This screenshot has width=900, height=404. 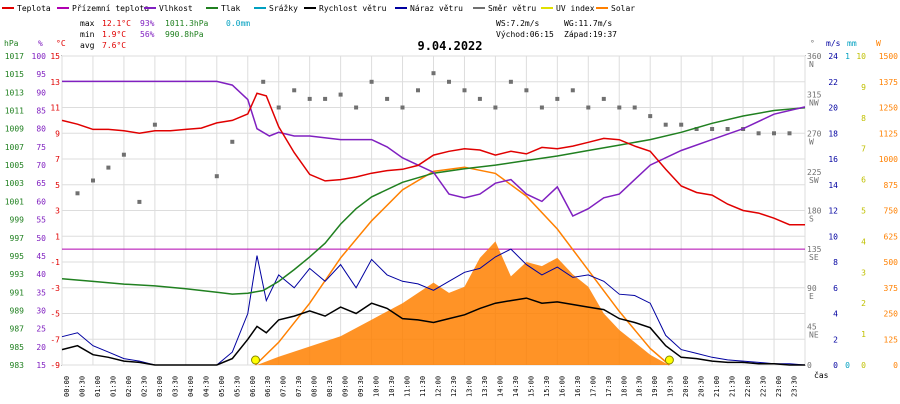 I want to click on axis-tick-time: 22:30, so click(x=764, y=386).